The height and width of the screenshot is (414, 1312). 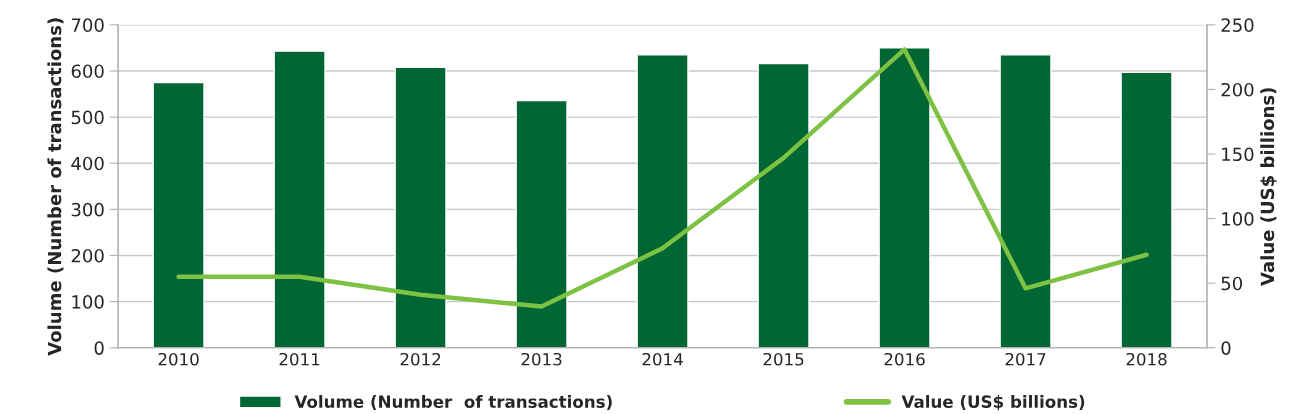 I want to click on y2-tick-label: 250, so click(x=1237, y=25).